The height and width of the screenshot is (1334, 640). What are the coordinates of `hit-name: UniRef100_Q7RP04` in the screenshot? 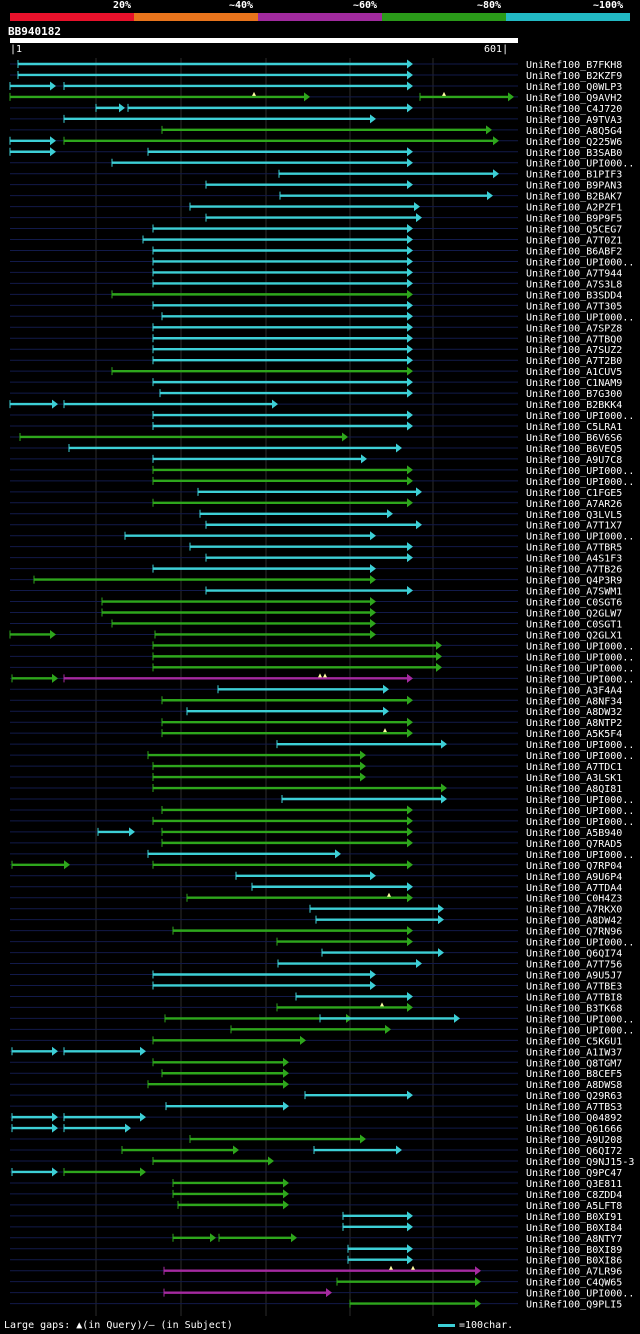 It's located at (574, 866).